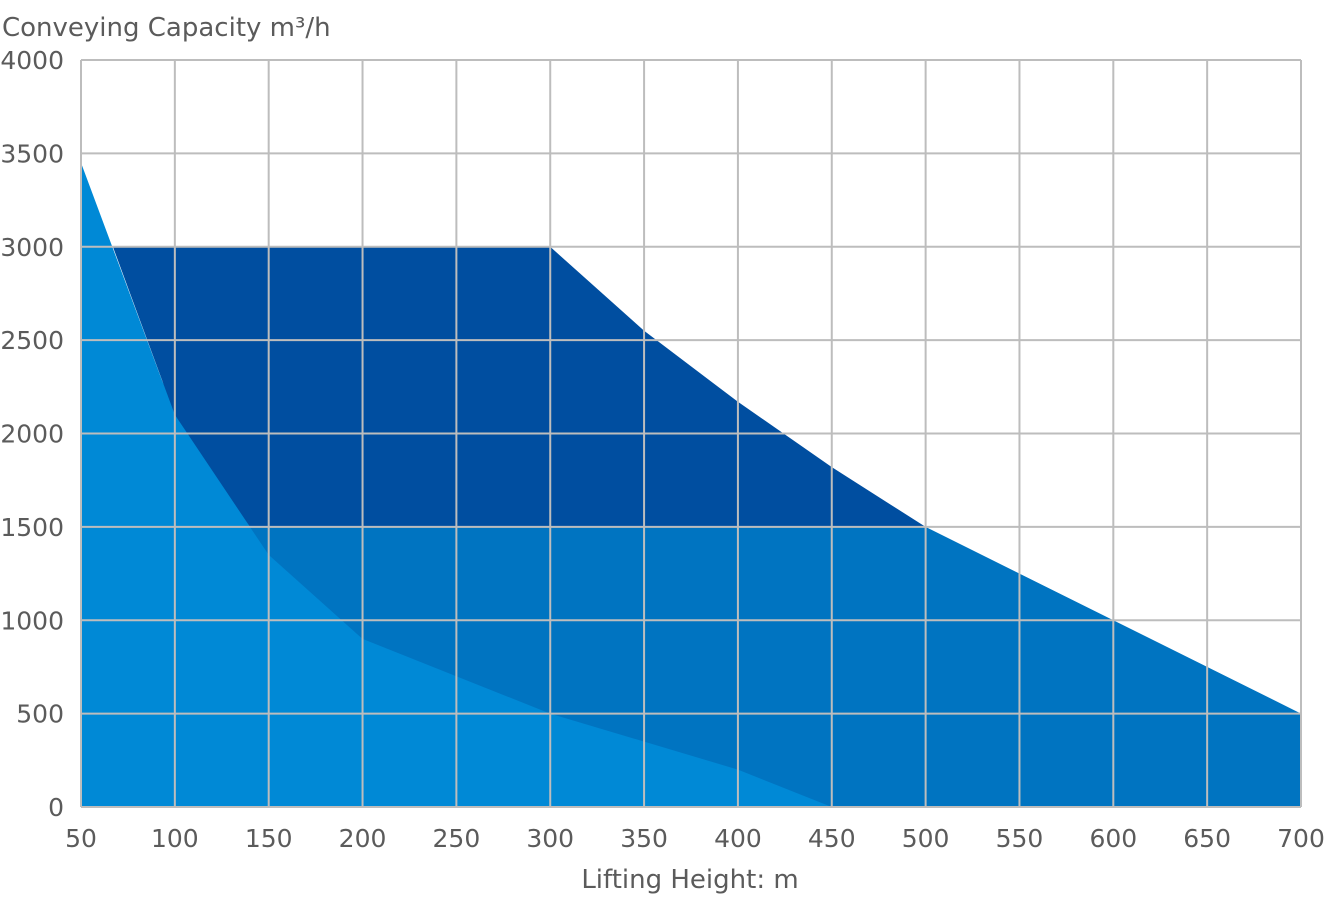 This screenshot has width=1336, height=898. Describe the element at coordinates (832, 838) in the screenshot. I see `x-tick-label: 450` at that location.